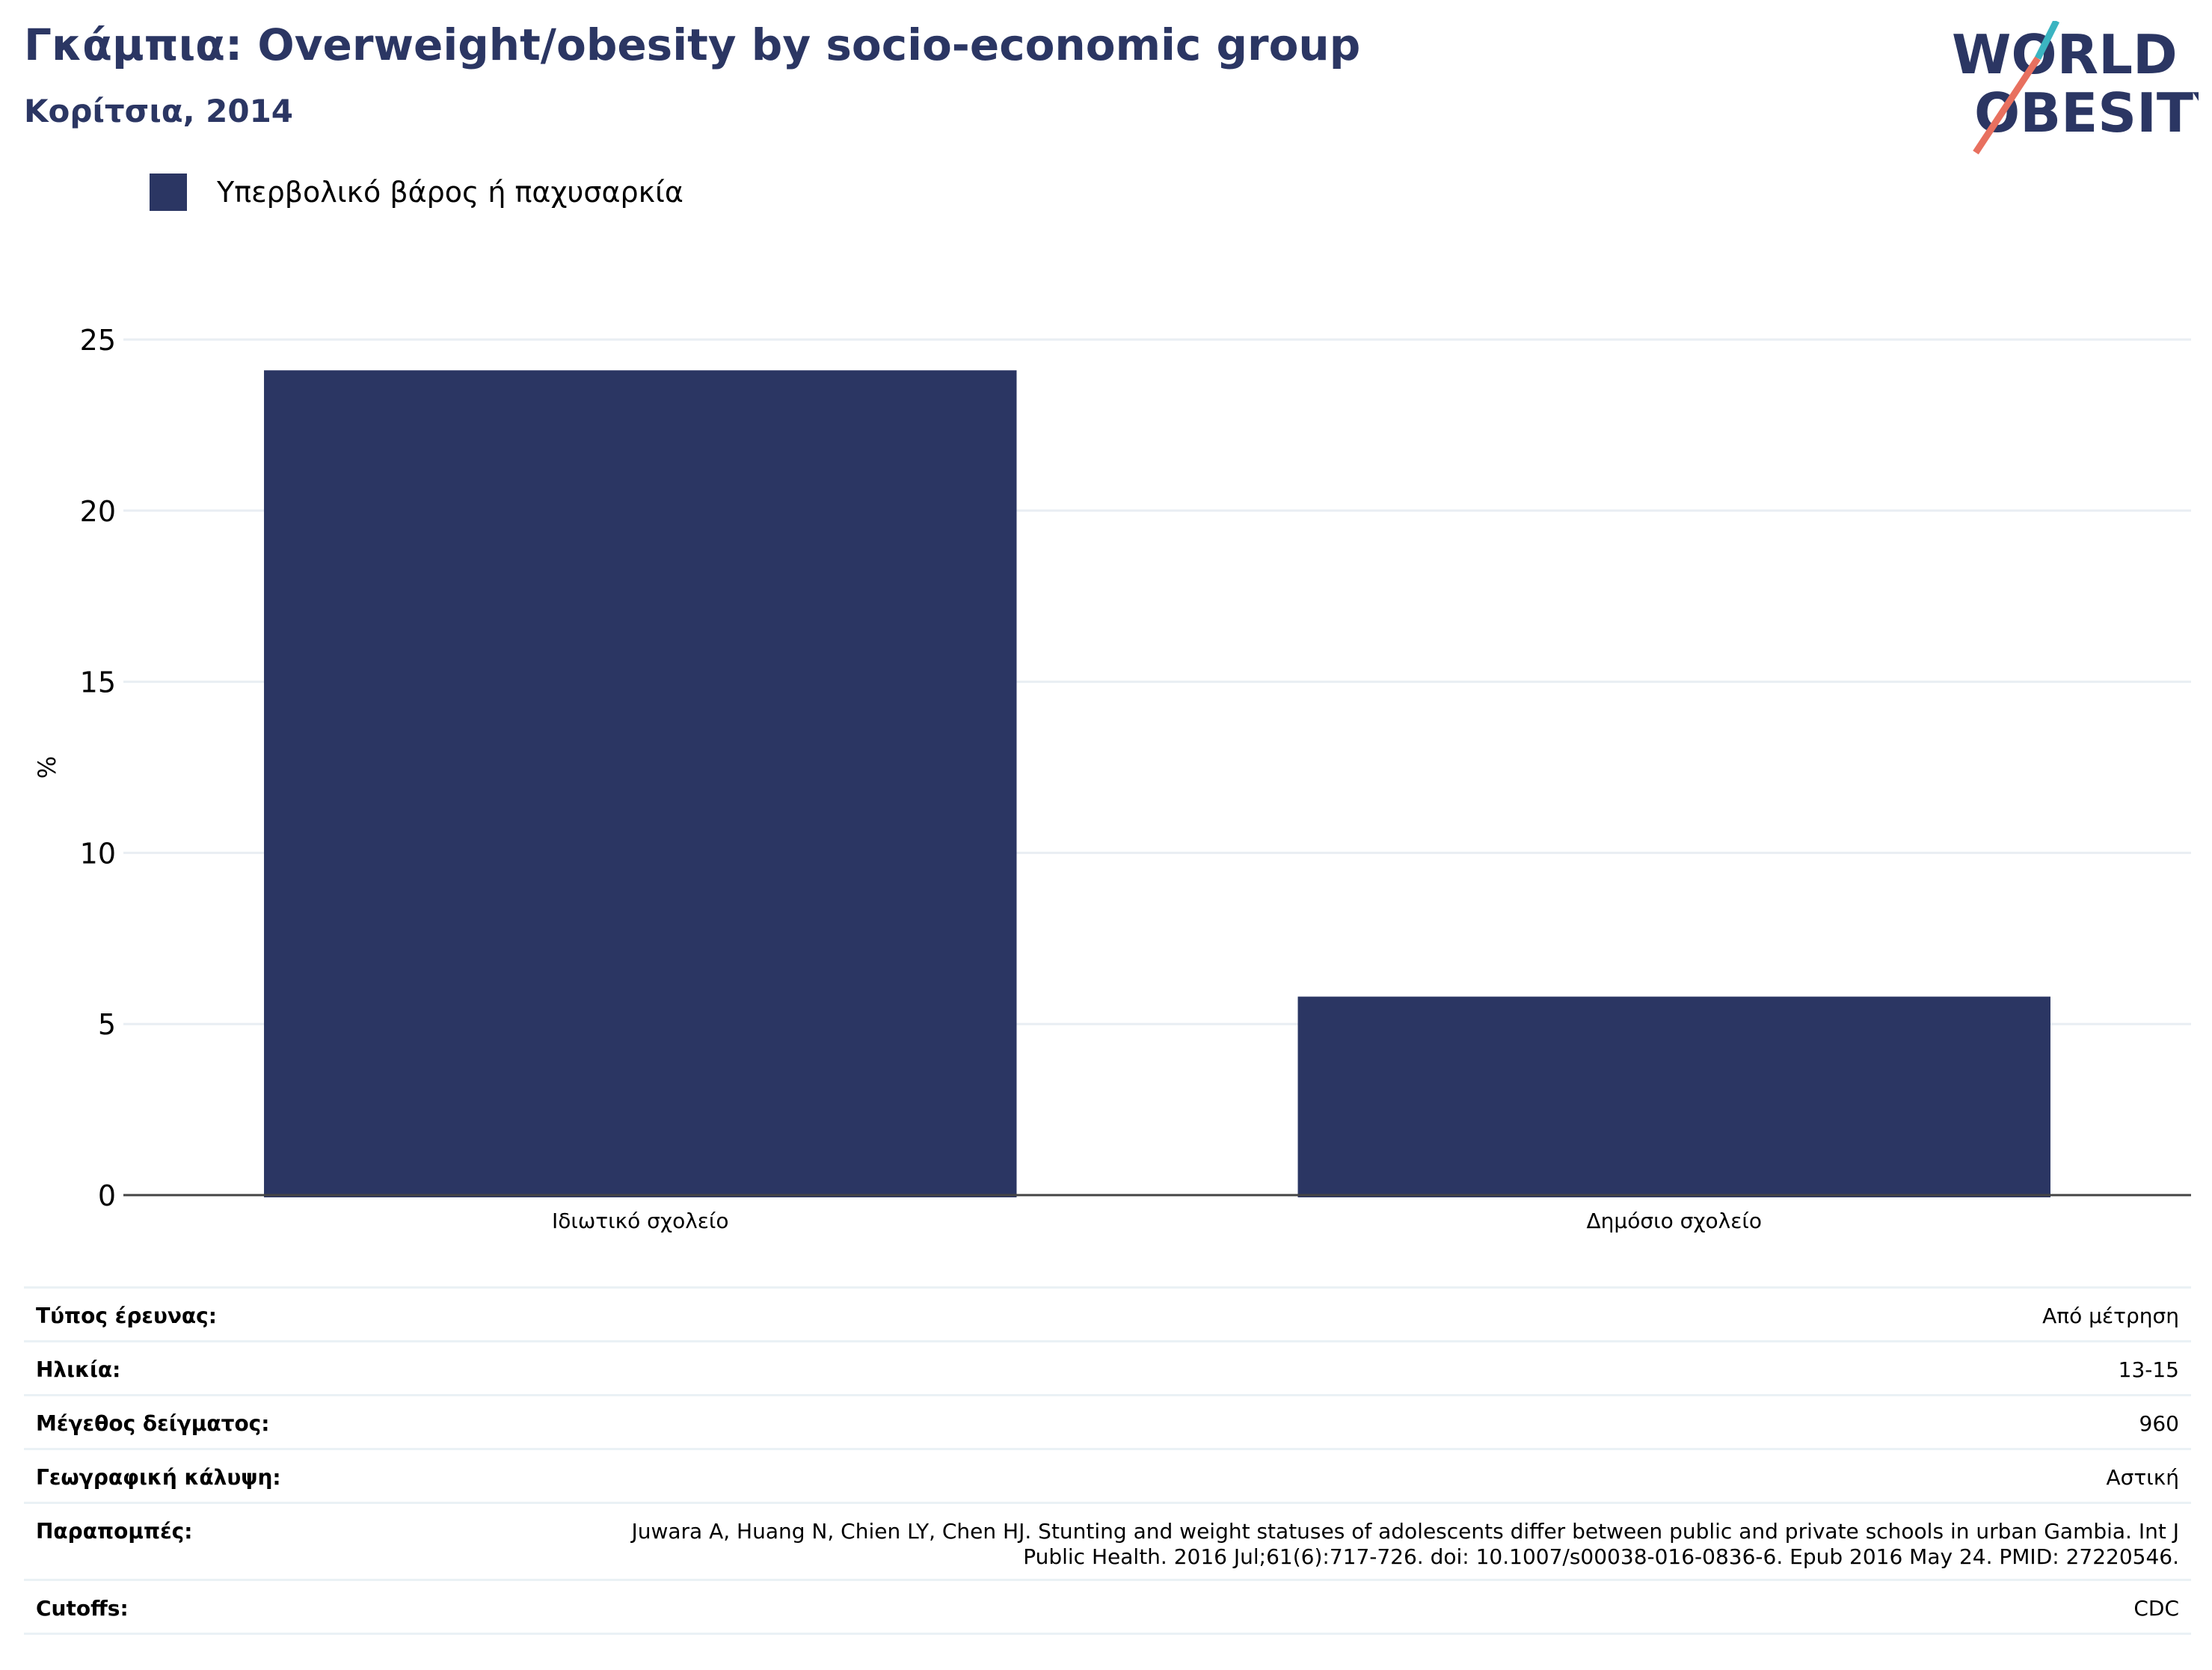  Describe the element at coordinates (78, 1369) in the screenshot. I see `info-label: Ηλικία:` at that location.